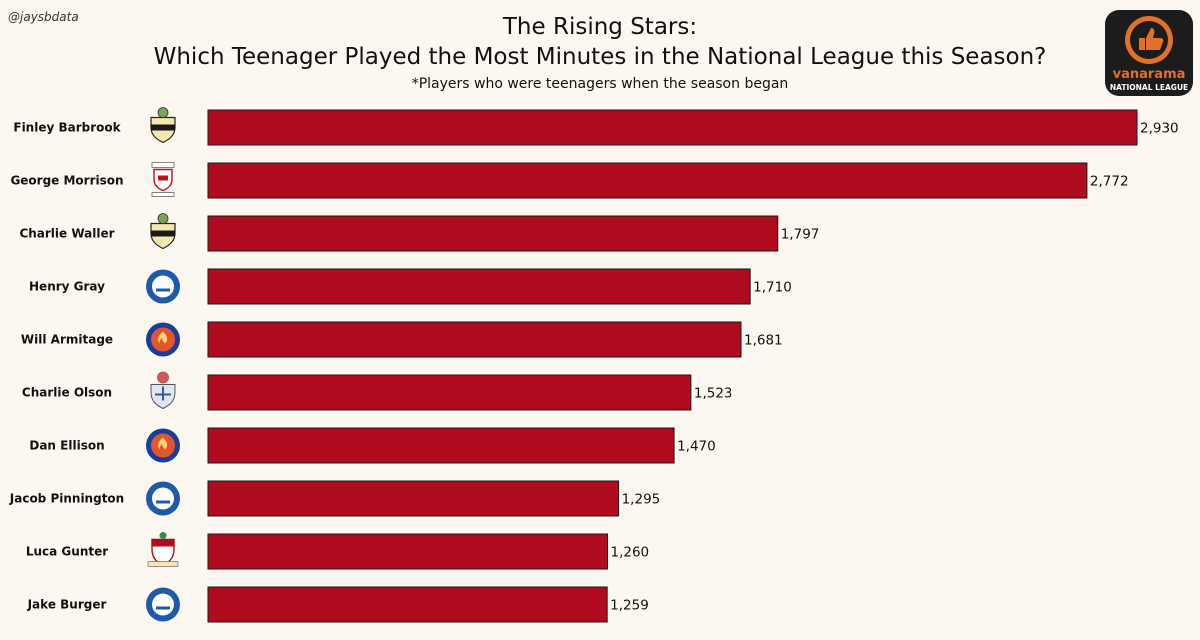  I want to click on player-name-label: Charlie Waller, so click(66, 234).